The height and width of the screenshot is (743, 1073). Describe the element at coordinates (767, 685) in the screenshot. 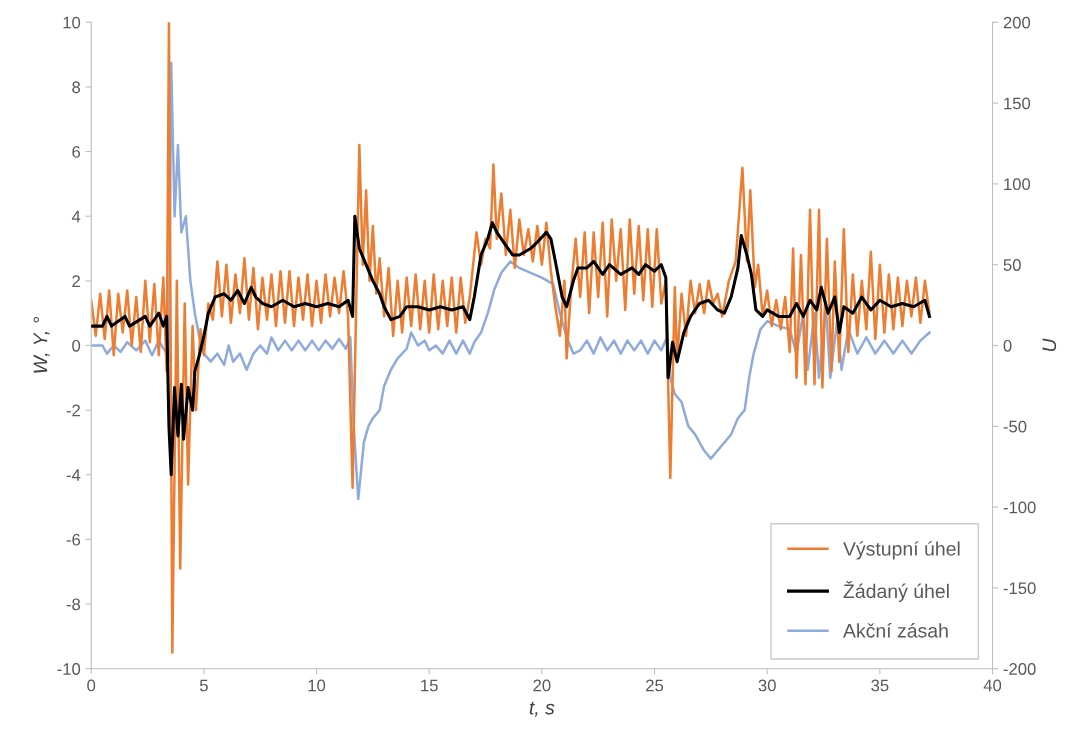

I see `x-tick-label: 30` at that location.